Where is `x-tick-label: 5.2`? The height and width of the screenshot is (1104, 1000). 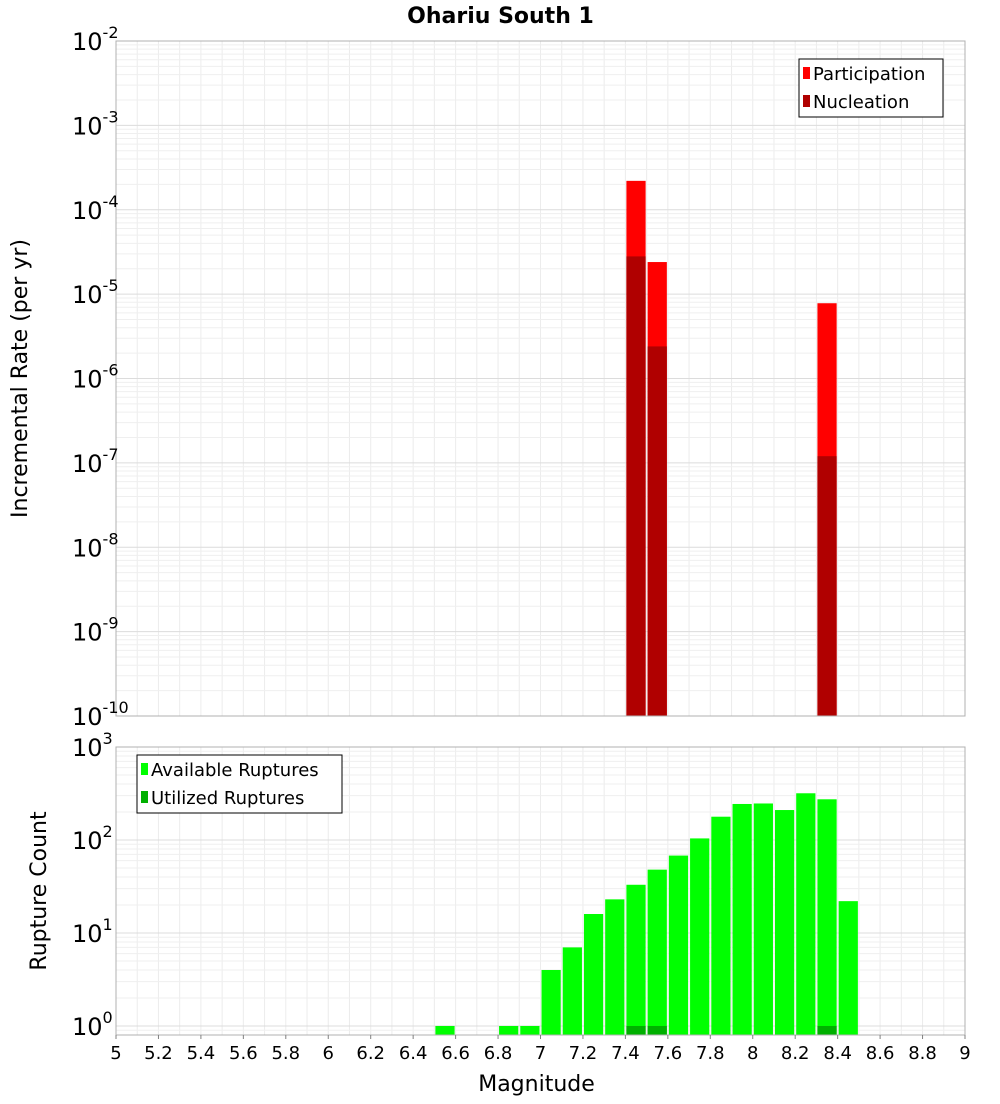 x-tick-label: 5.2 is located at coordinates (158, 1053).